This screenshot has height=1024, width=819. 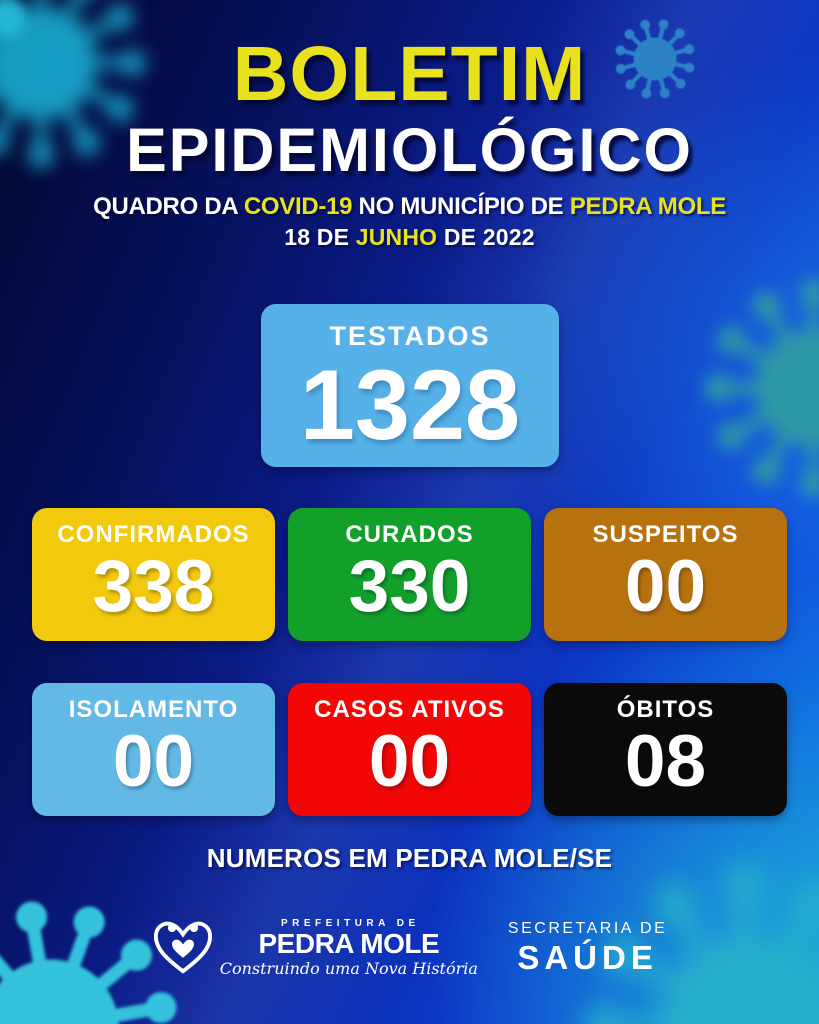 What do you see at coordinates (183, 948) in the screenshot?
I see `heart-people-icon` at bounding box center [183, 948].